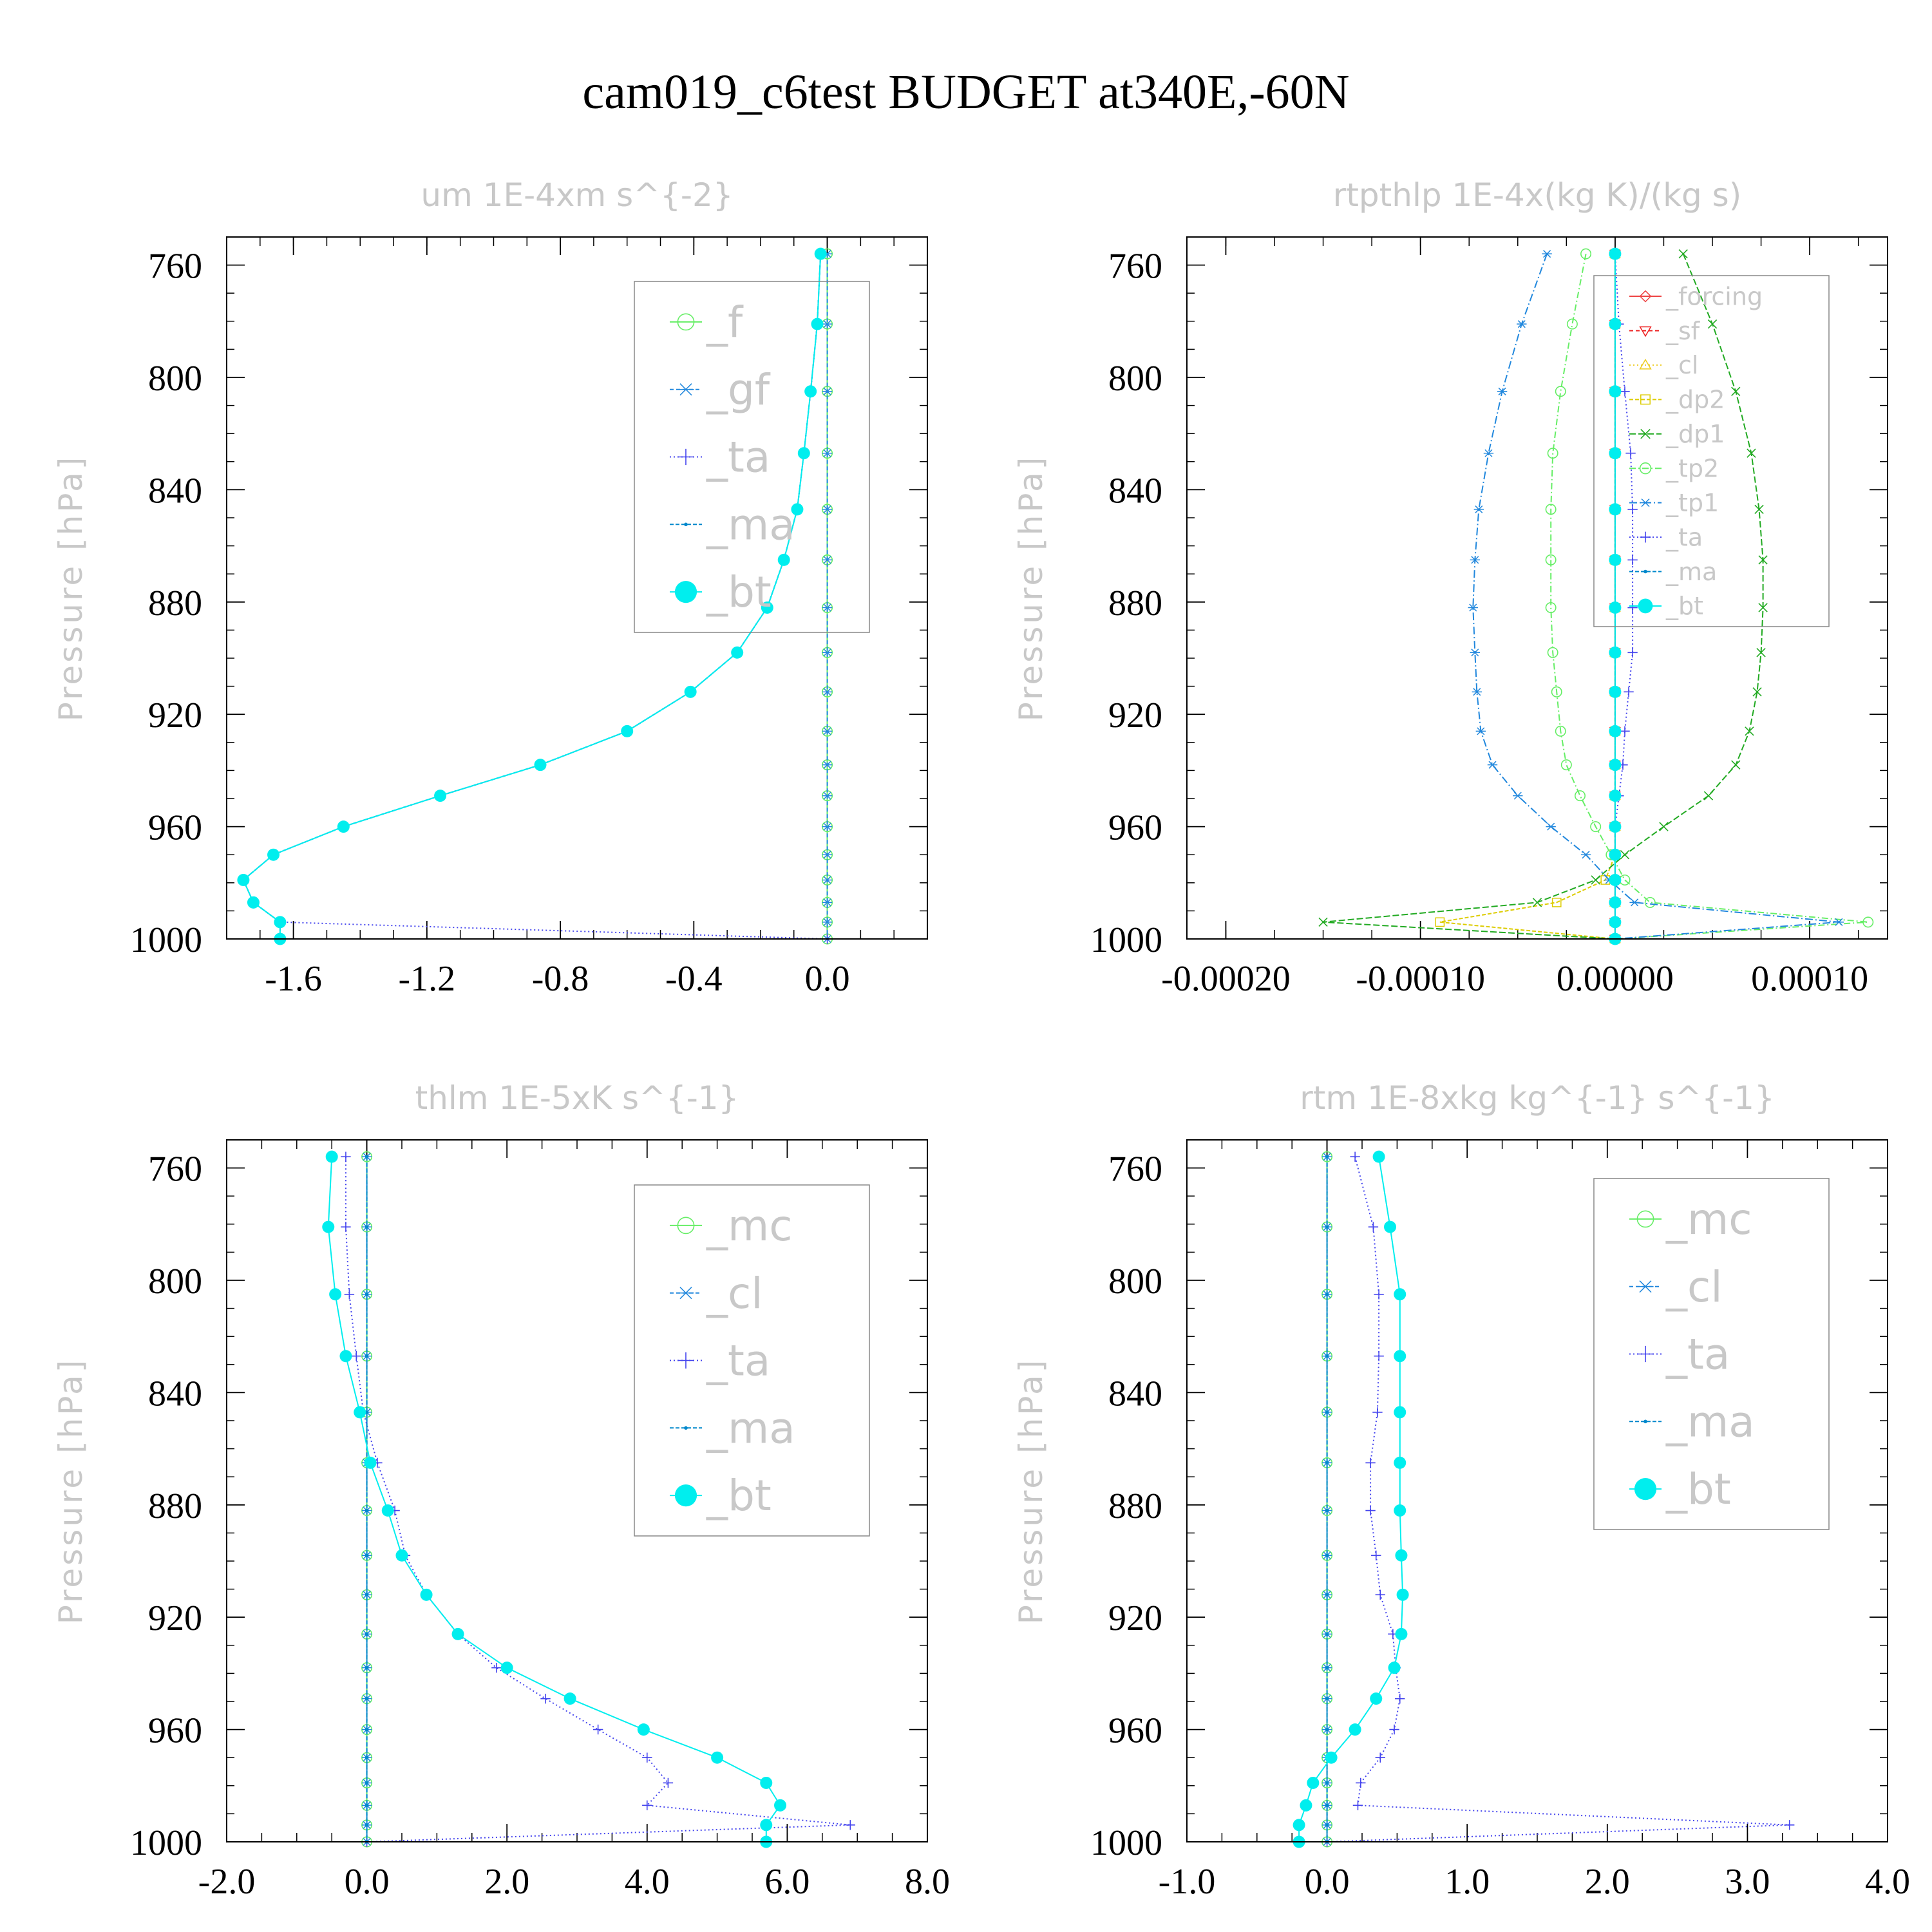 The width and height of the screenshot is (1932, 1932). Describe the element at coordinates (1135, 1731) in the screenshot. I see `y-tick-label: 960` at that location.